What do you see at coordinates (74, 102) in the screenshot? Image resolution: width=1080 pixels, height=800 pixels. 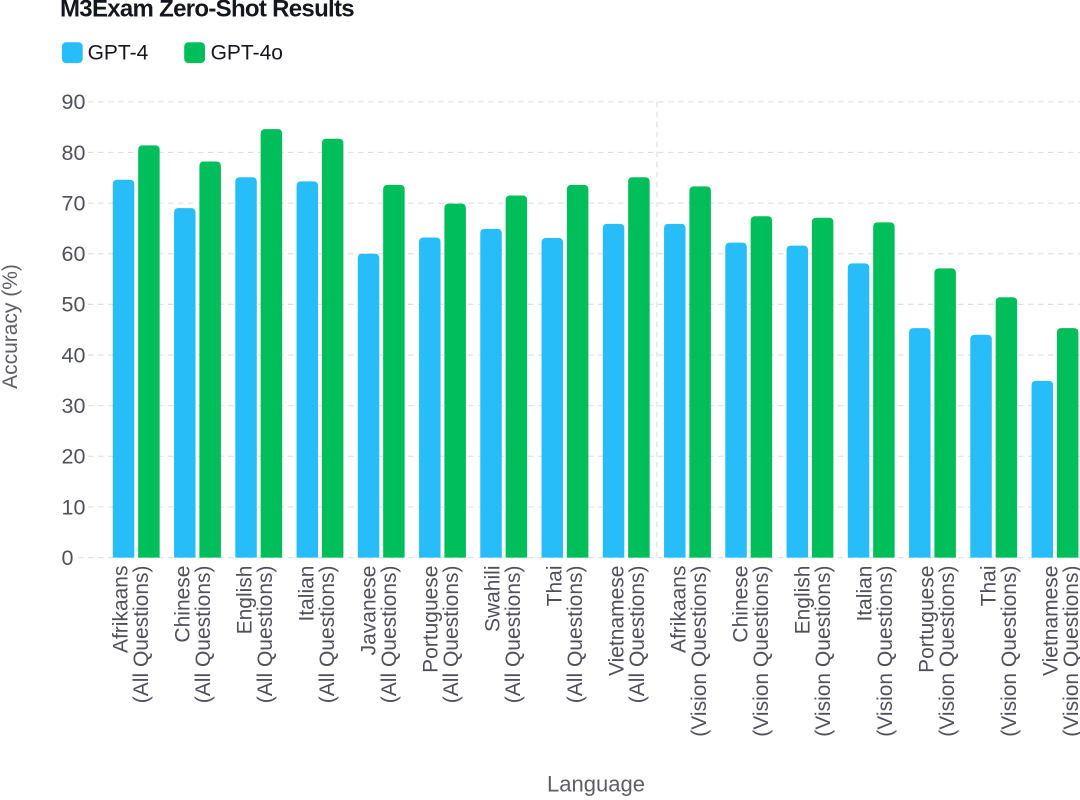 I see `svg-text: 90` at bounding box center [74, 102].